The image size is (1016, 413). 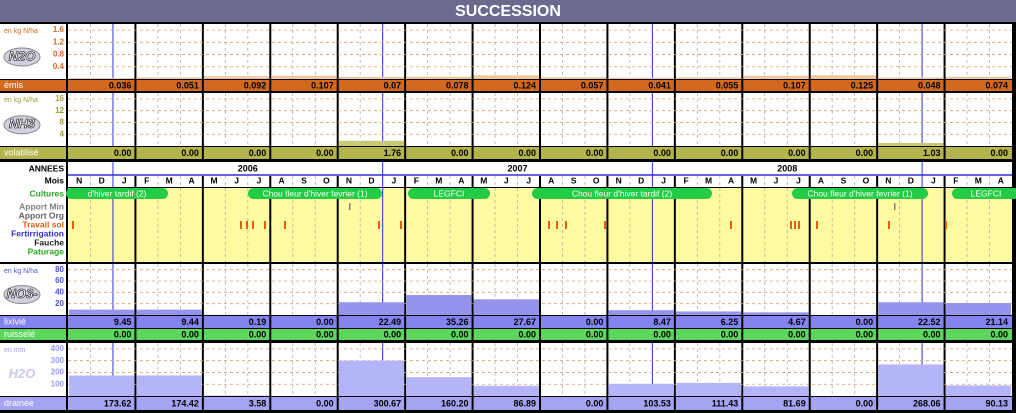 What do you see at coordinates (794, 403) in the screenshot?
I see `row-value: 81.69` at bounding box center [794, 403].